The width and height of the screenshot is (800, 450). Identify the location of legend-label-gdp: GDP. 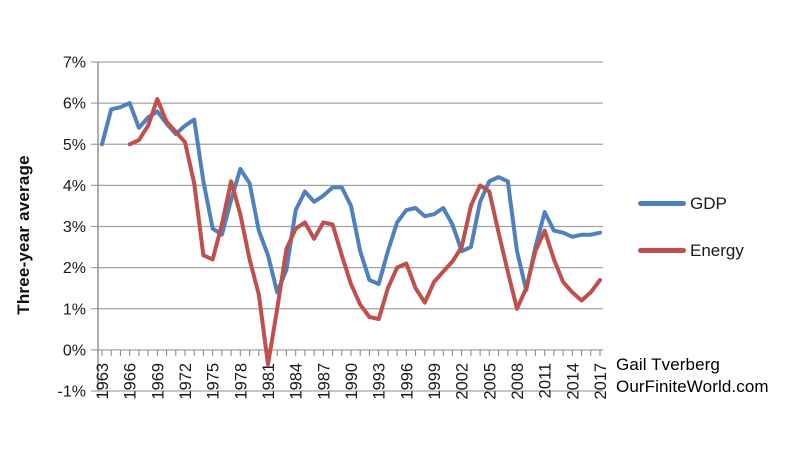
(708, 203).